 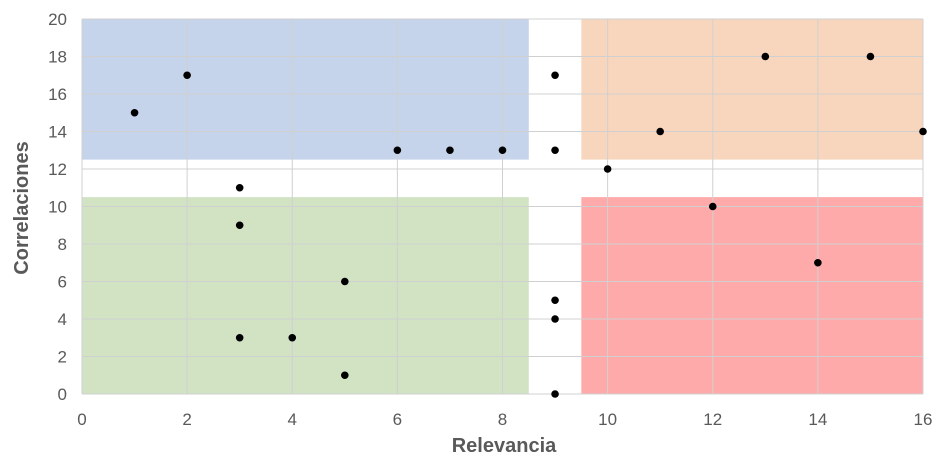 What do you see at coordinates (712, 419) in the screenshot?
I see `x-tick-label: 12` at bounding box center [712, 419].